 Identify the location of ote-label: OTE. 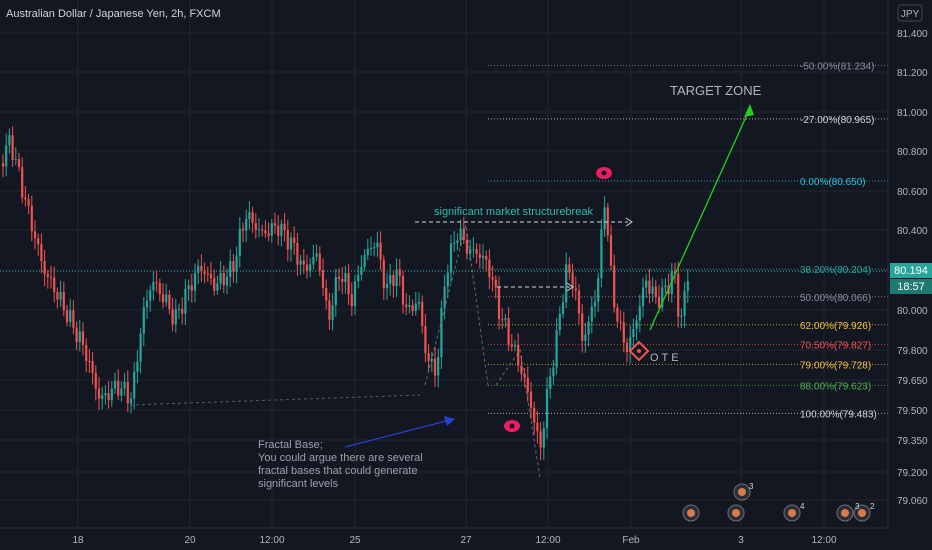
(666, 358).